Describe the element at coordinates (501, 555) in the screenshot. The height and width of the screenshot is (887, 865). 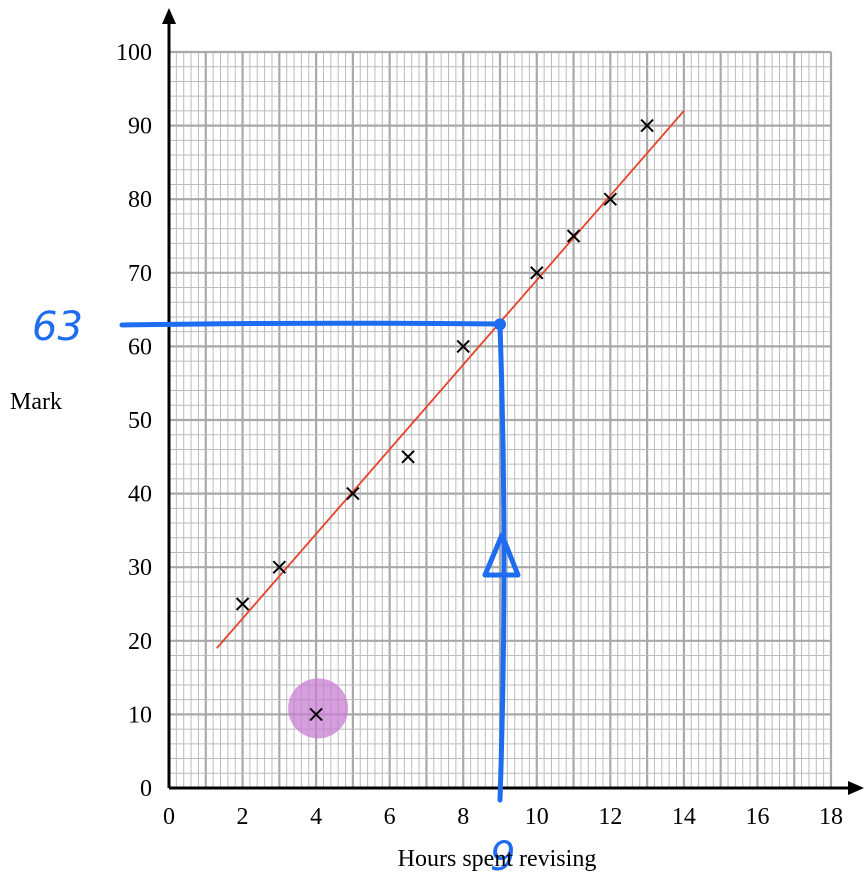
I see `up-arrow-icon` at that location.